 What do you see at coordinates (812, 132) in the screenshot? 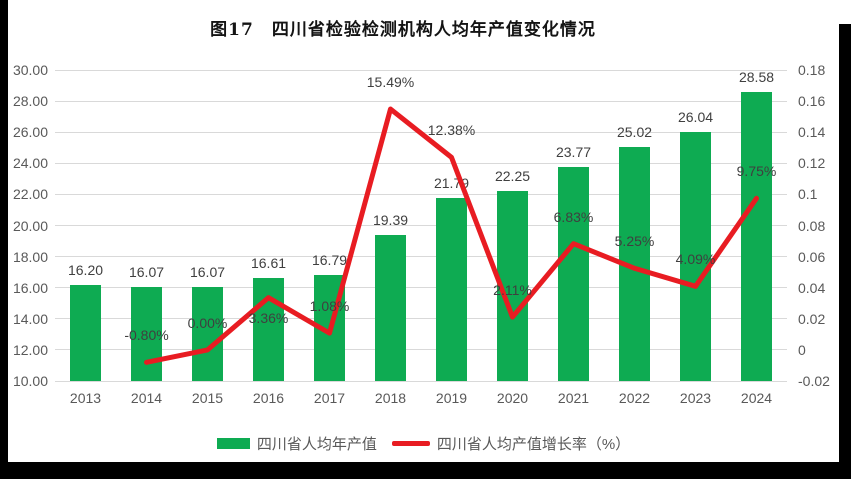
I see `y-axis-right-tick: 0.14` at bounding box center [812, 132].